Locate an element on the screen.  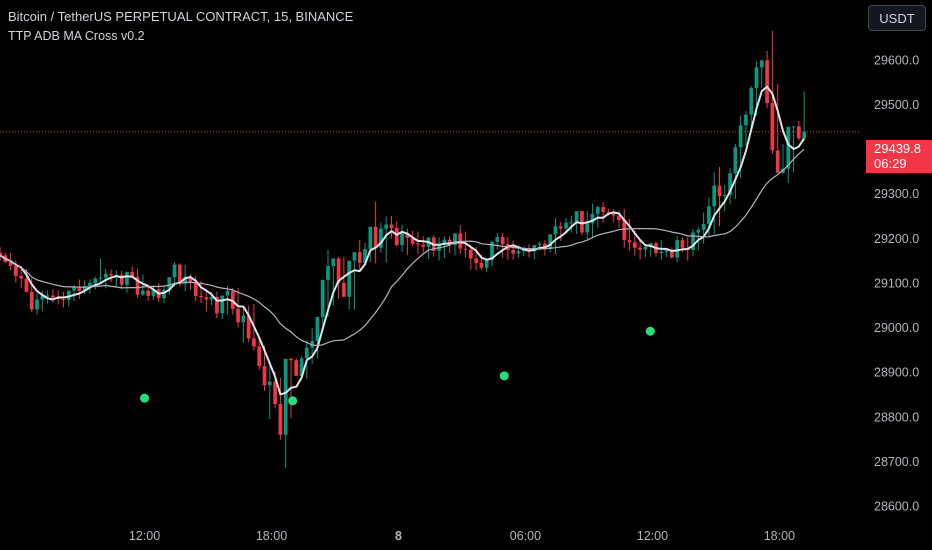
currency-button: USDT is located at coordinates (897, 18).